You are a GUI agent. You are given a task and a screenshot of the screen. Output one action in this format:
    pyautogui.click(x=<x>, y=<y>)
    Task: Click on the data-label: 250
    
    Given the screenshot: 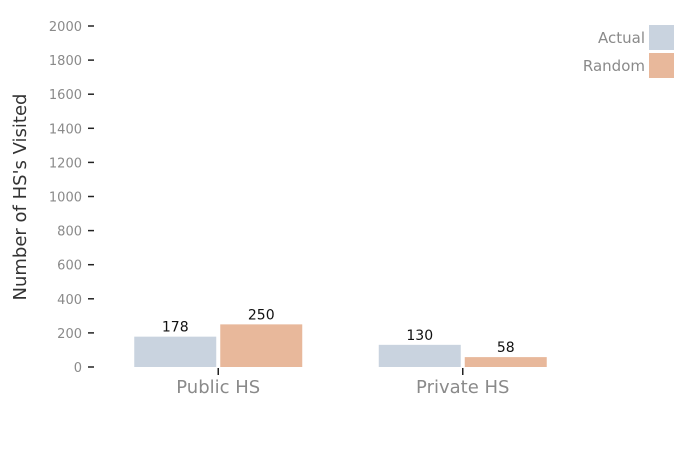 What is the action you would take?
    pyautogui.click(x=261, y=315)
    